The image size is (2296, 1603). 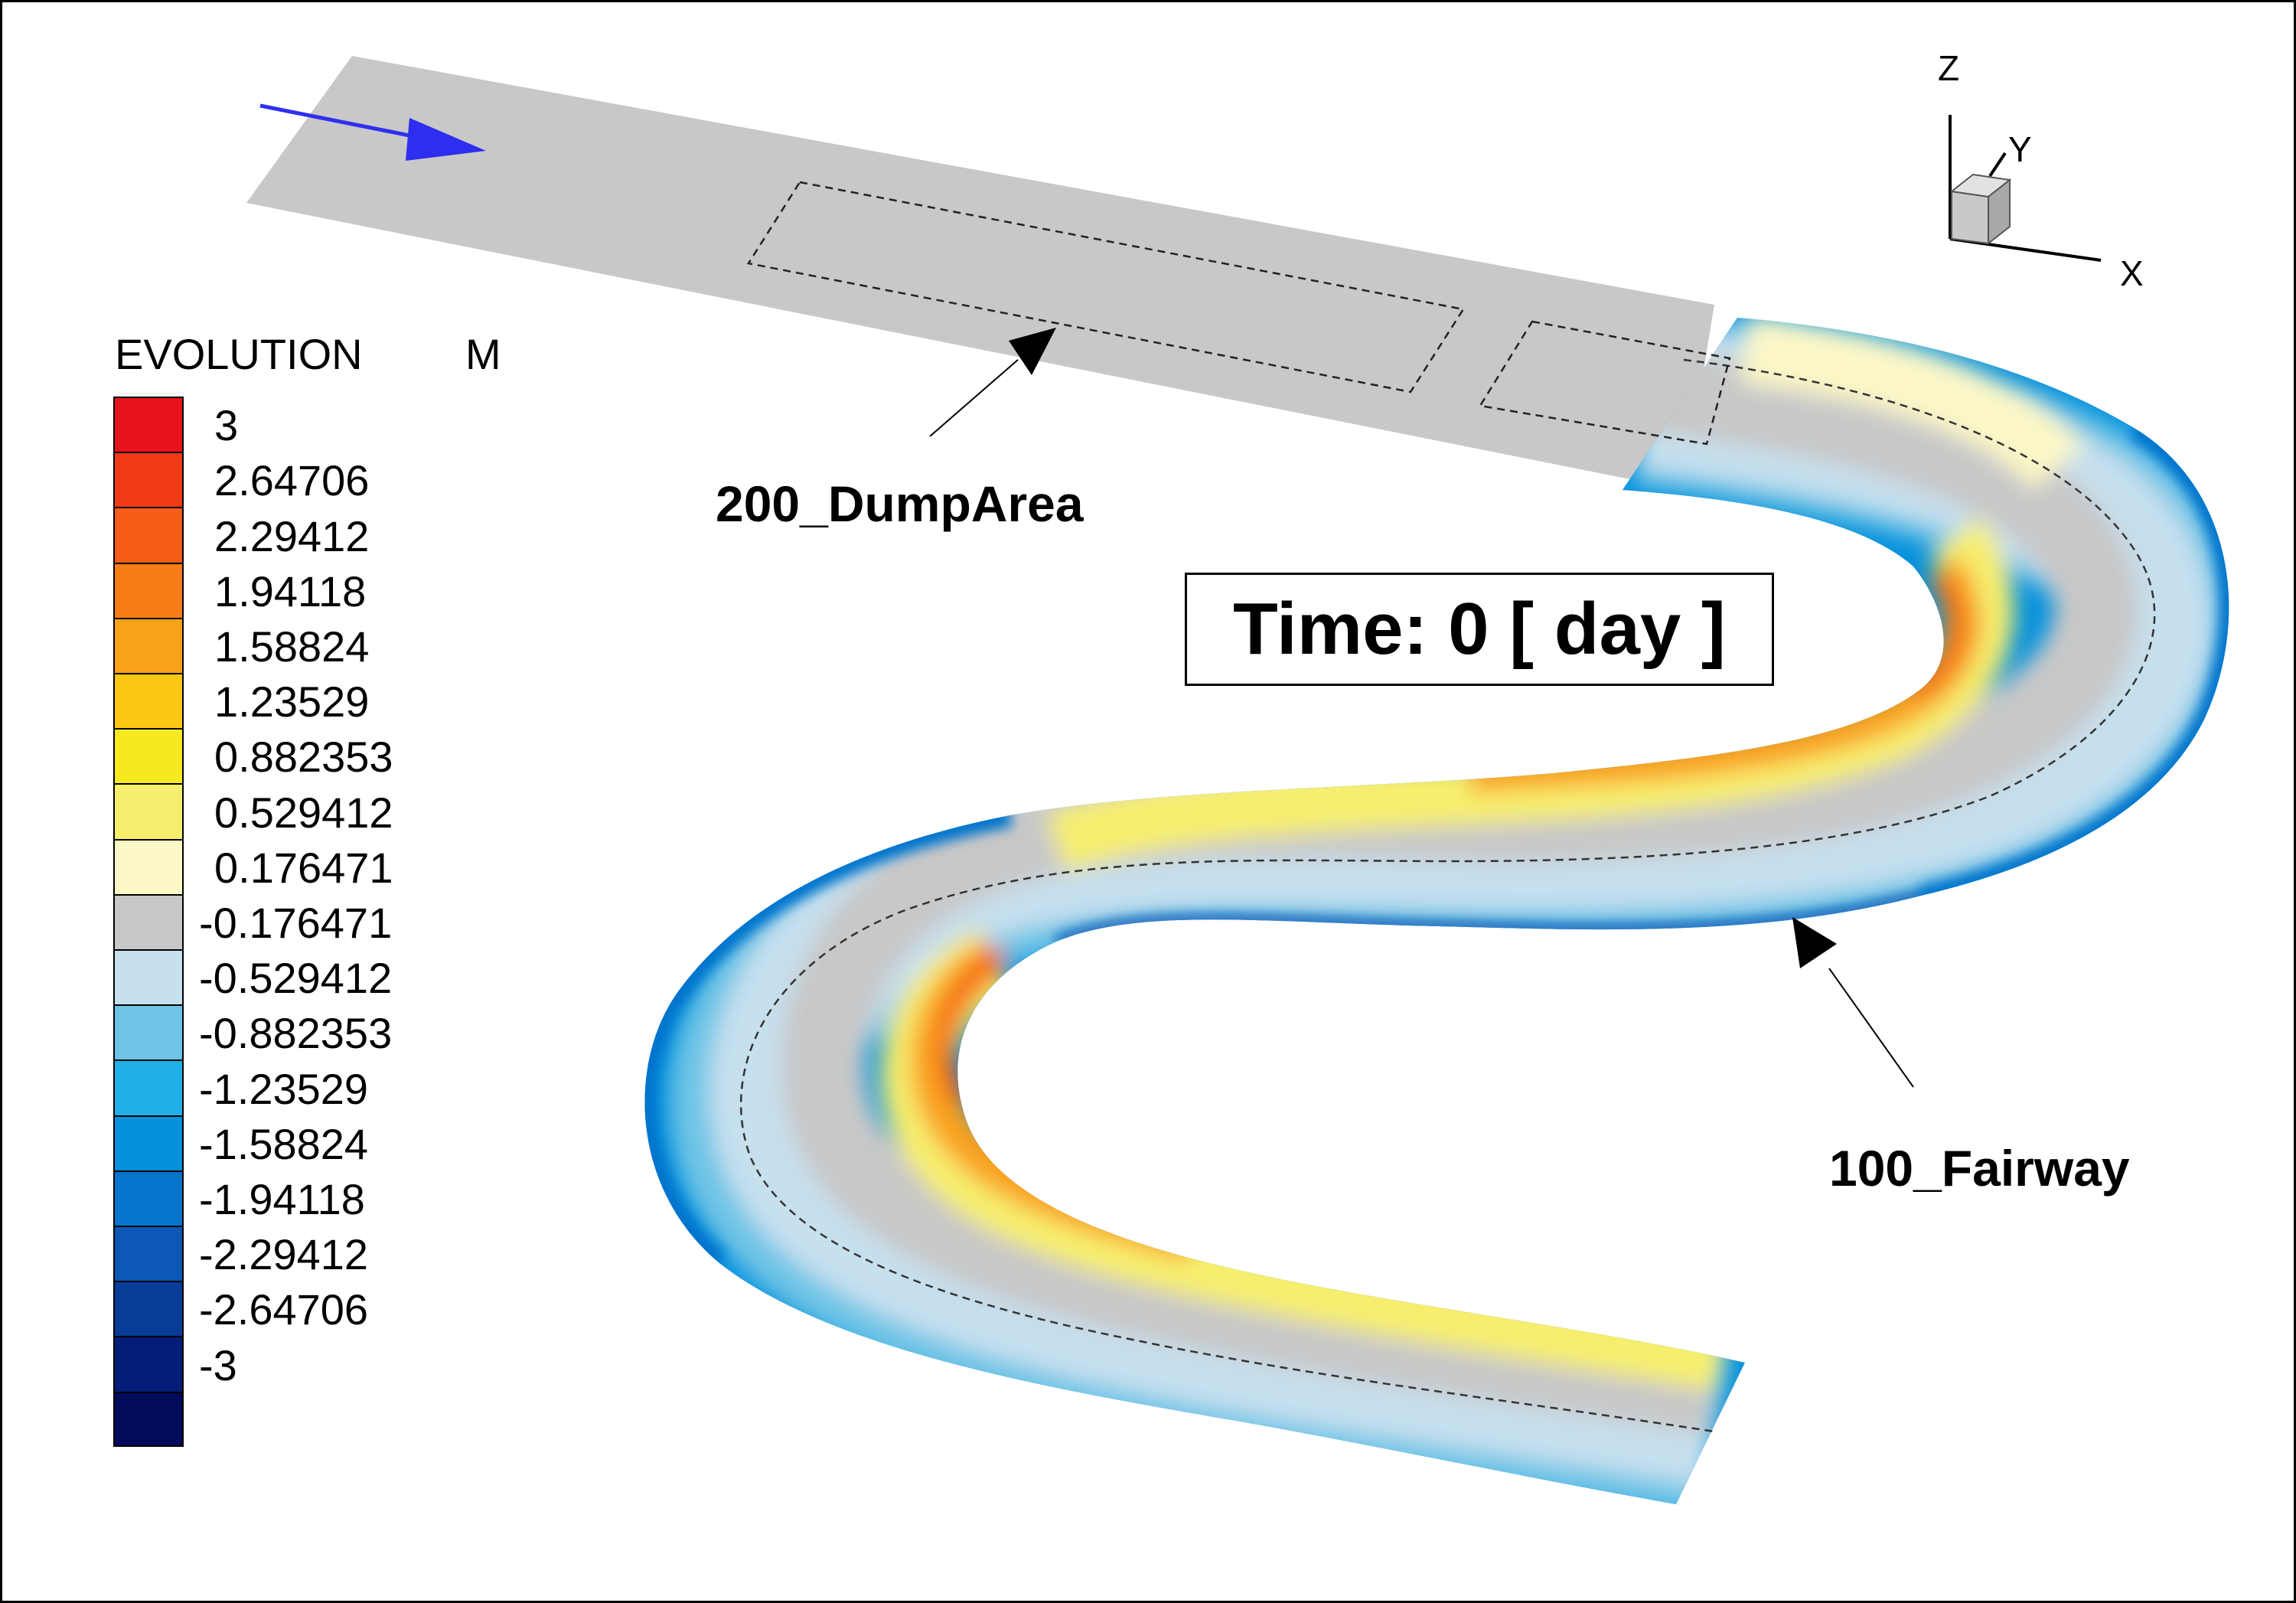 I want to click on legend-level-label: 0.882353, so click(x=303, y=757).